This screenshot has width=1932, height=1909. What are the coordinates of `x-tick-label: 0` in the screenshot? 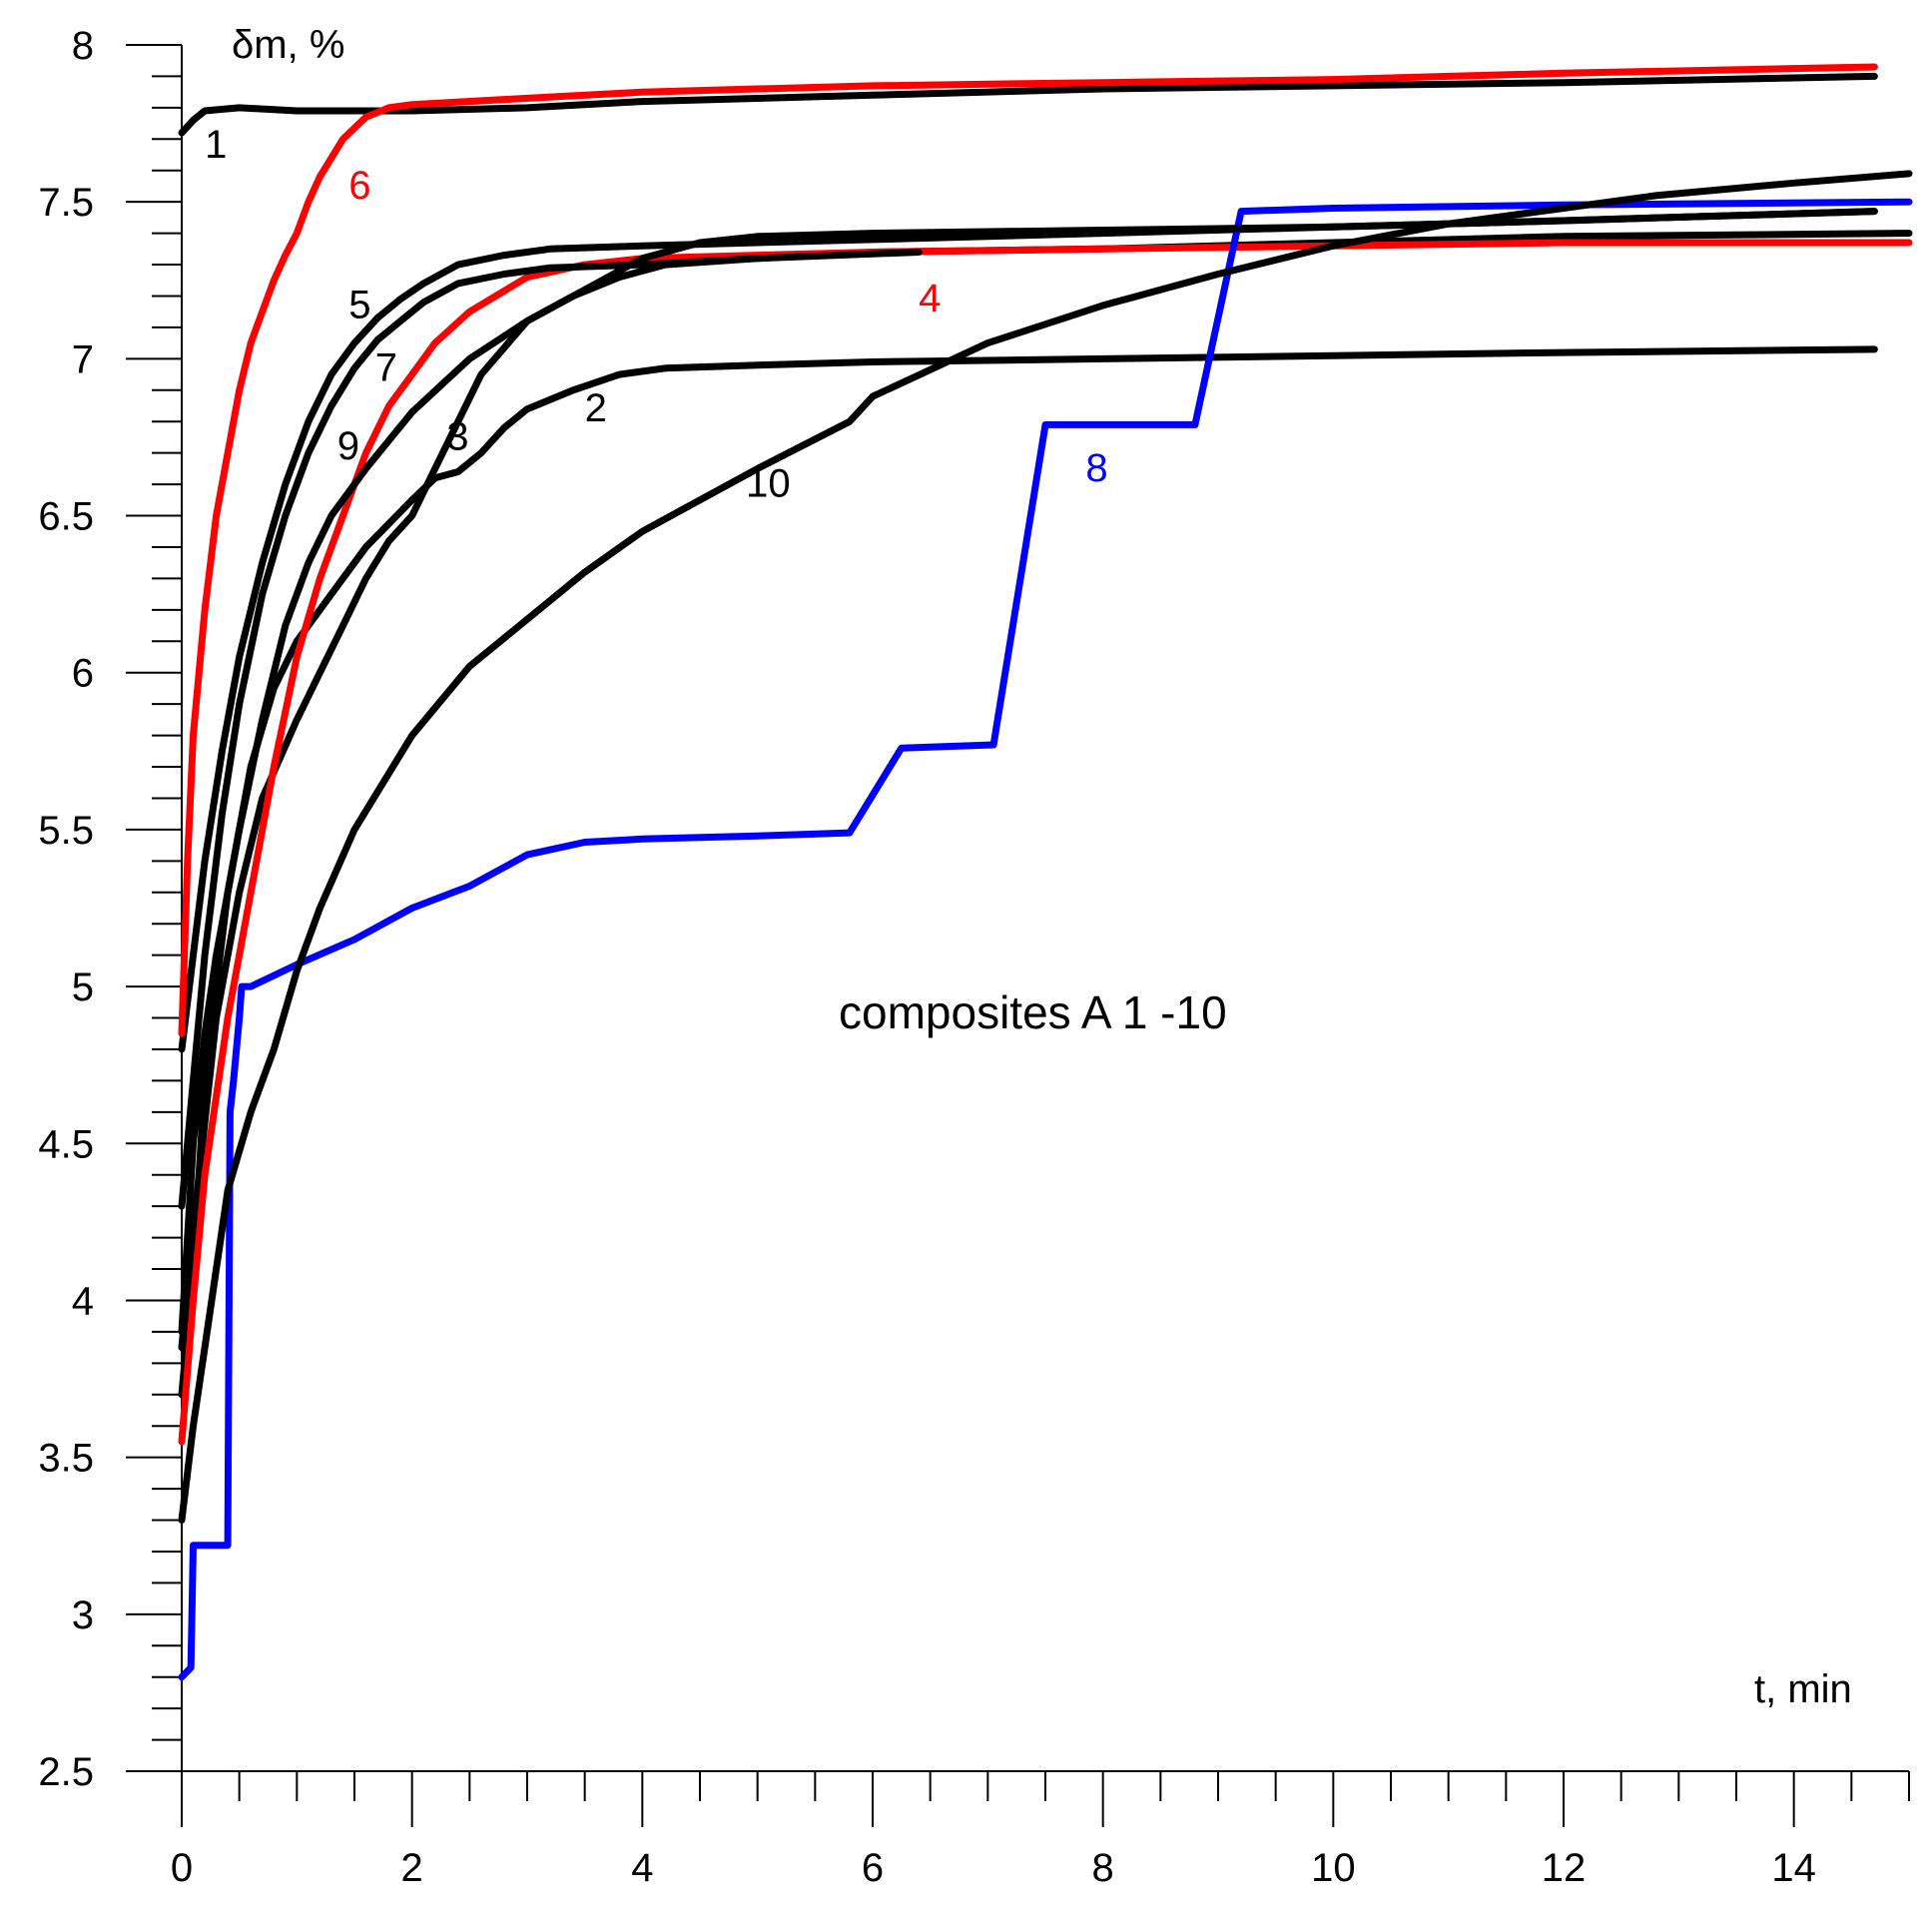 It's located at (182, 1868).